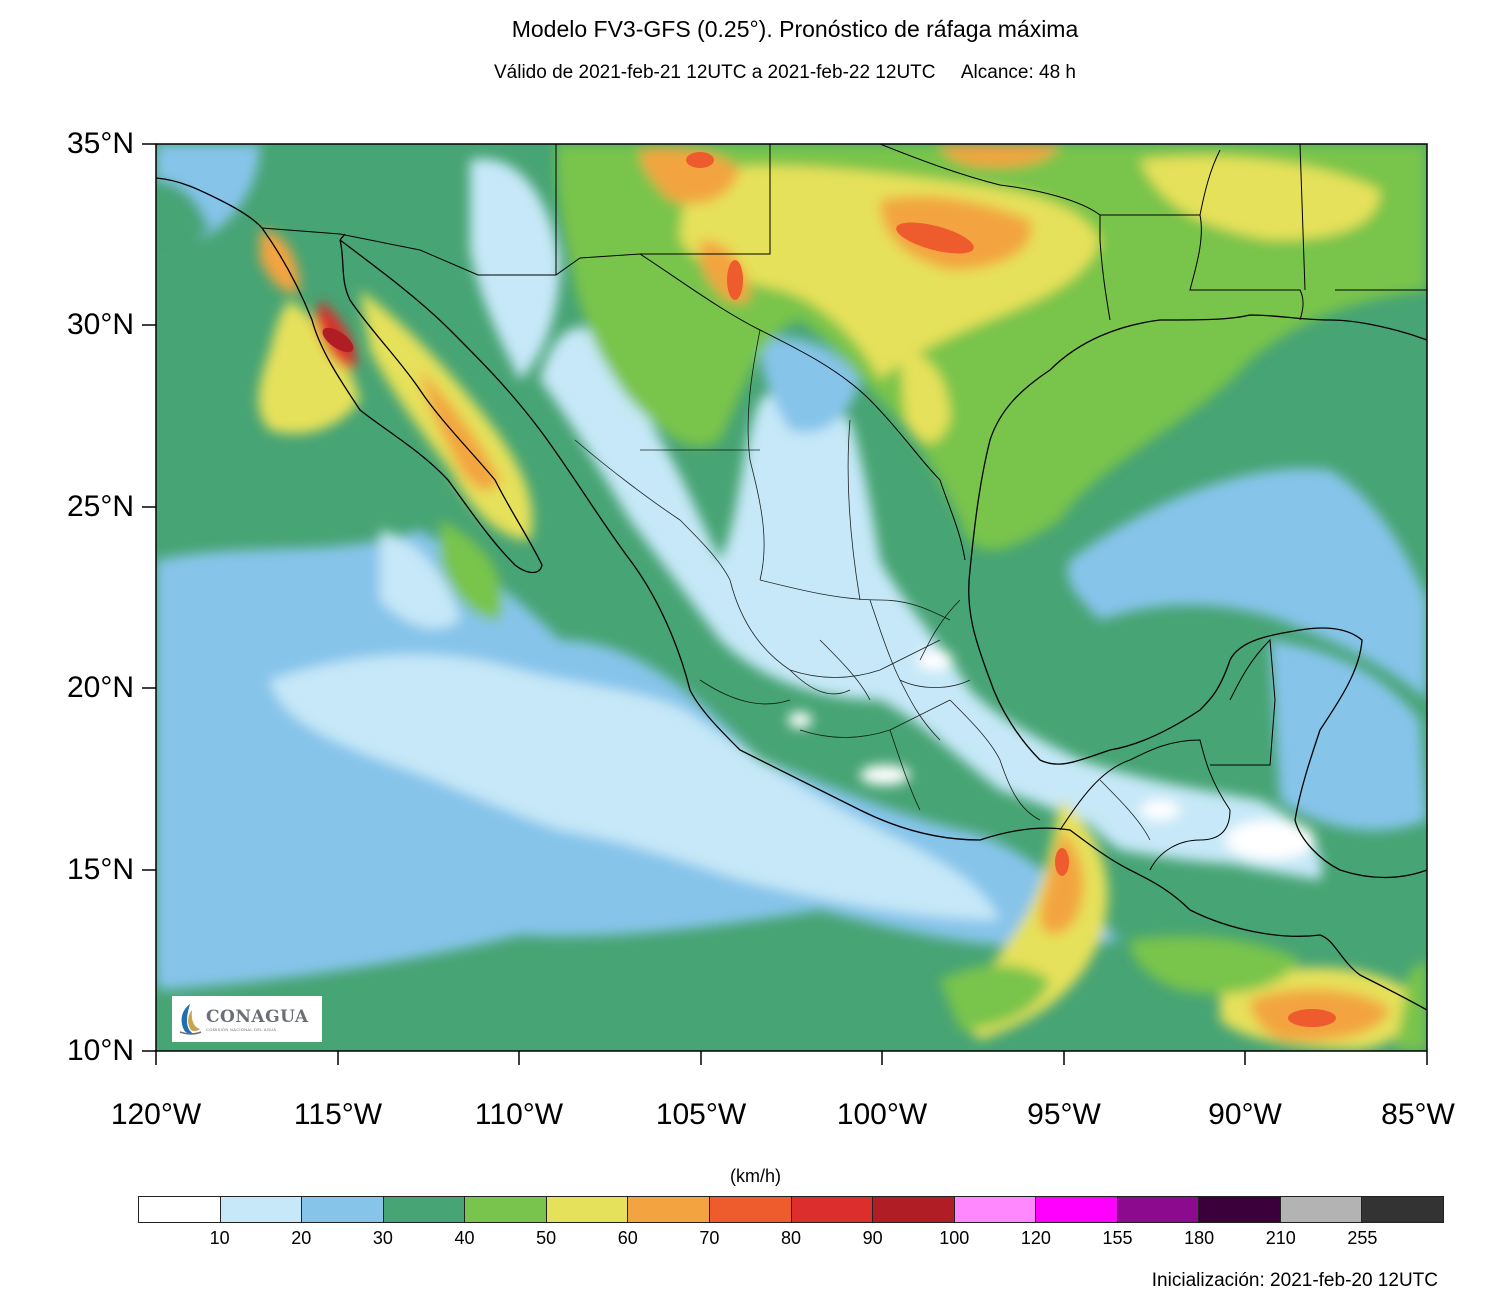 The height and width of the screenshot is (1300, 1500). I want to click on lon-label-120w: 120°W, so click(156, 1114).